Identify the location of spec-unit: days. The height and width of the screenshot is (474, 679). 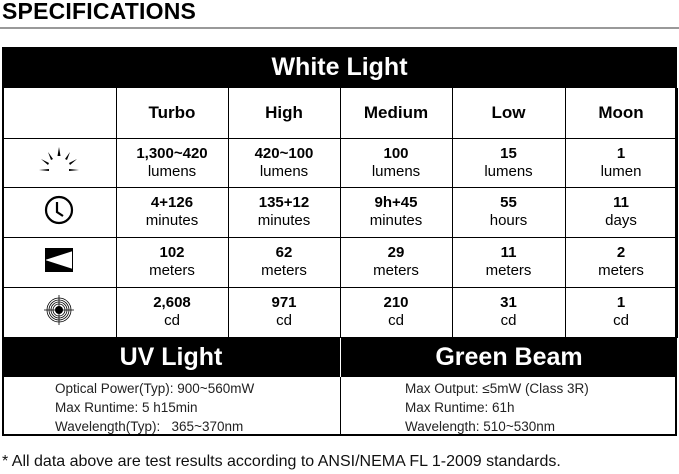
(621, 220).